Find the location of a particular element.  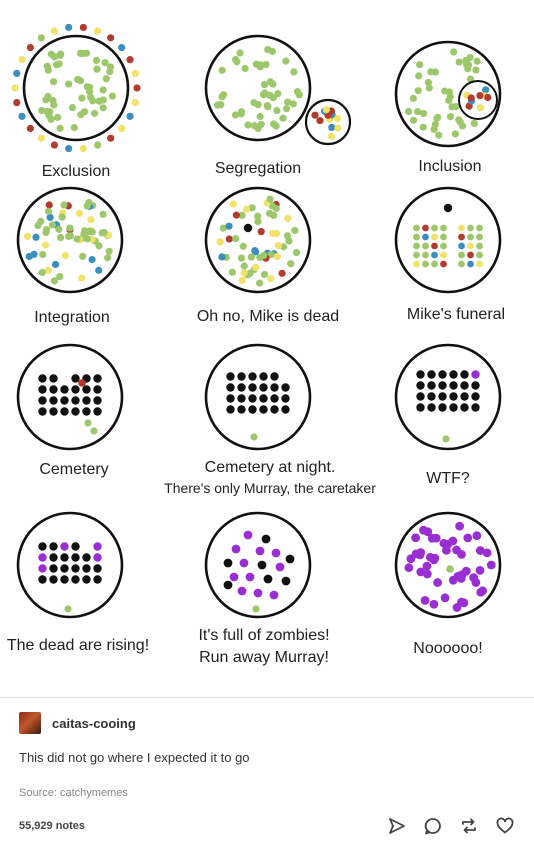

panel-caption: Exclusion is located at coordinates (76, 171).